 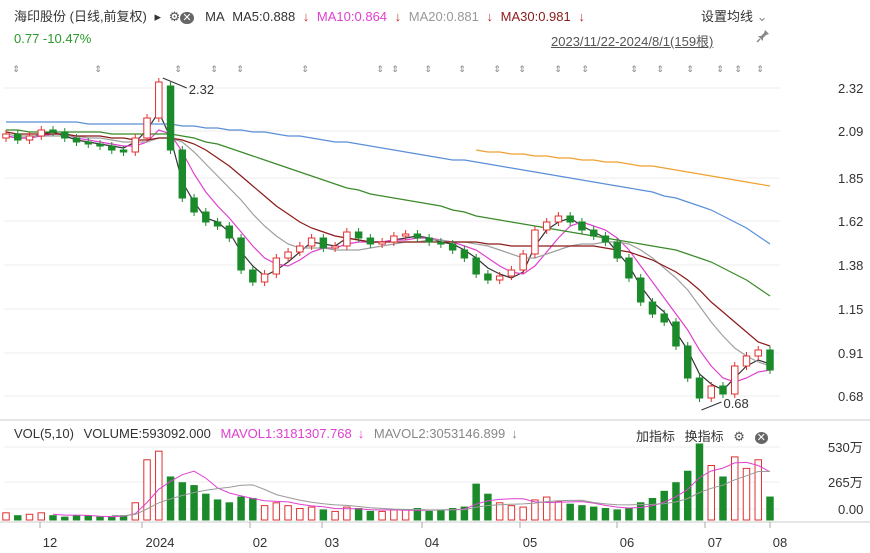 I want to click on ma10-value: MA10:0.864, so click(x=352, y=16).